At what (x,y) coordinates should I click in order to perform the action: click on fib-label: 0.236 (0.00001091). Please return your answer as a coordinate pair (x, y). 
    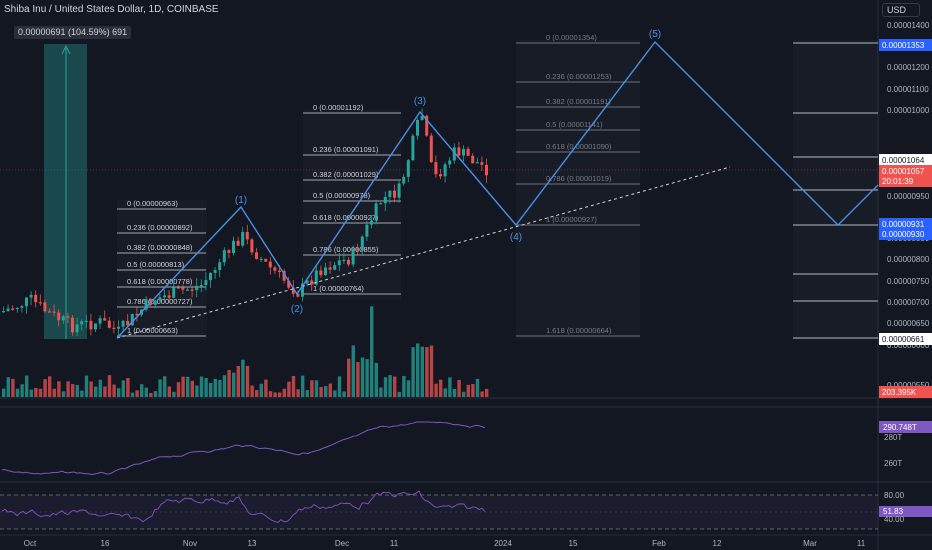
    Looking at the image, I should click on (346, 149).